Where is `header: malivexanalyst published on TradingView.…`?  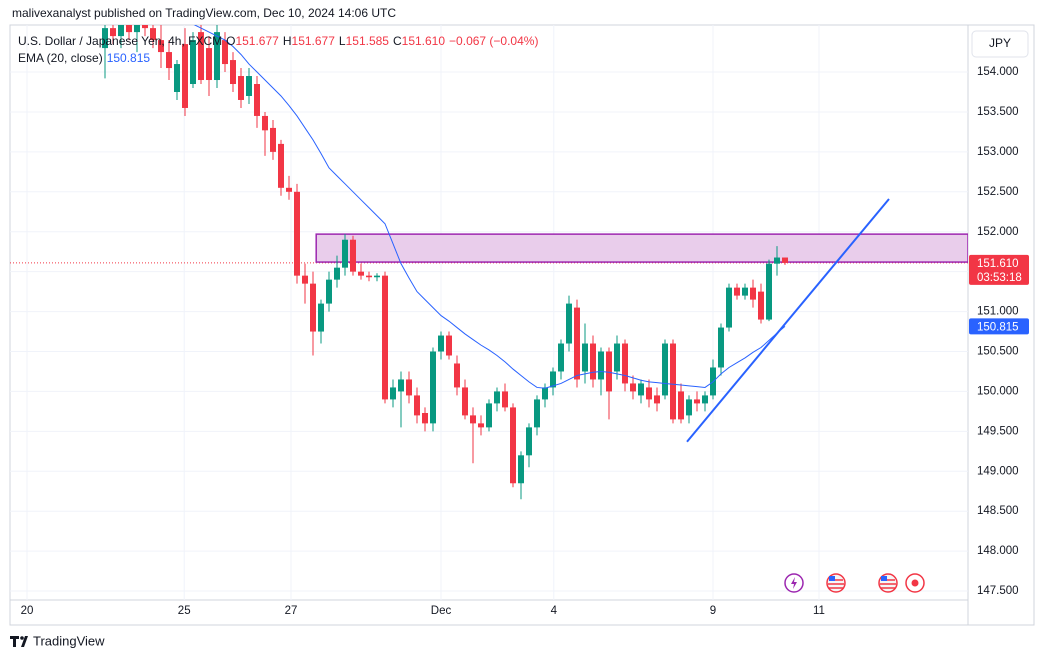
header: malivexanalyst published on TradingView.… is located at coordinates (204, 13).